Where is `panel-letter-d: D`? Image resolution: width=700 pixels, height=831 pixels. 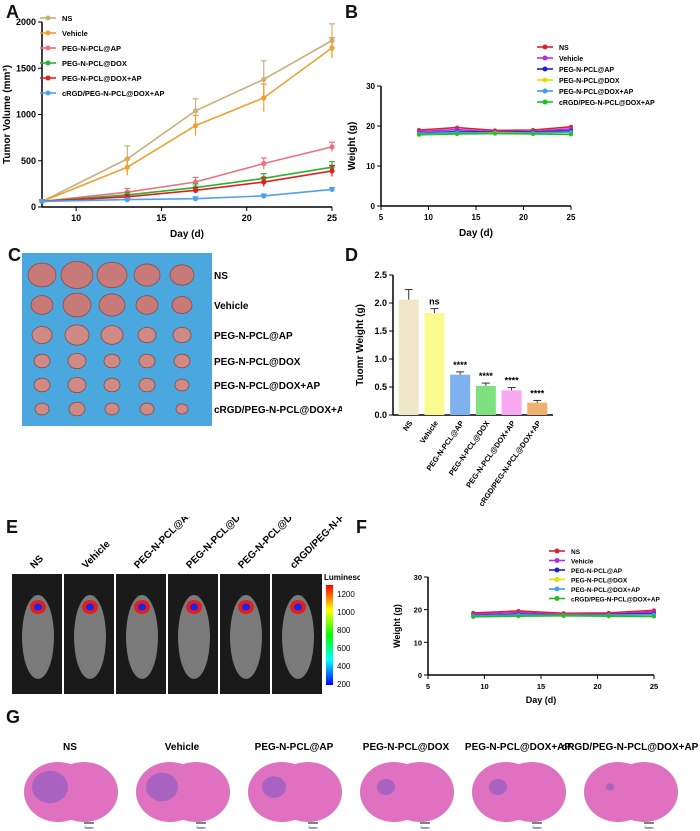
panel-letter-d: D is located at coordinates (351, 255).